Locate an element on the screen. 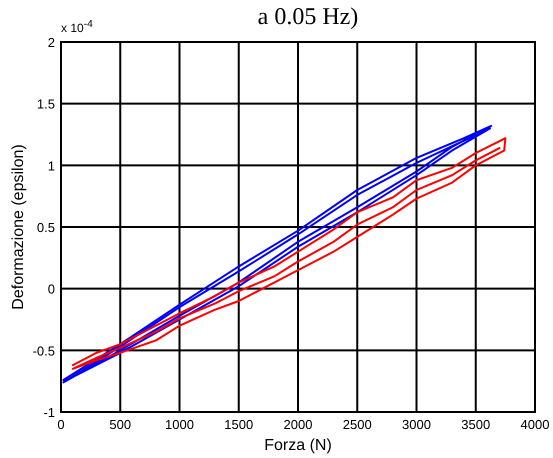  x-tick-label: 3500 is located at coordinates (475, 424).